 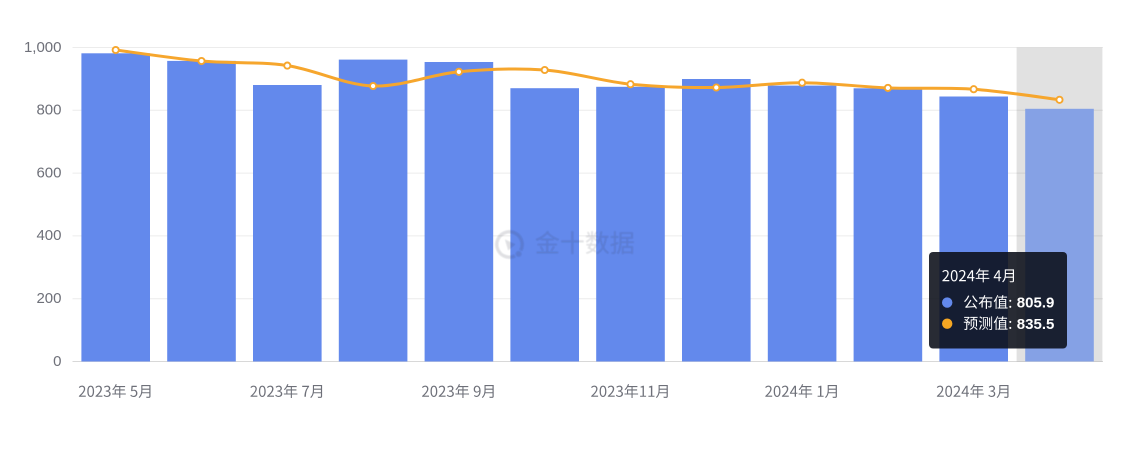 I want to click on svg-text: 400, so click(x=48, y=235).